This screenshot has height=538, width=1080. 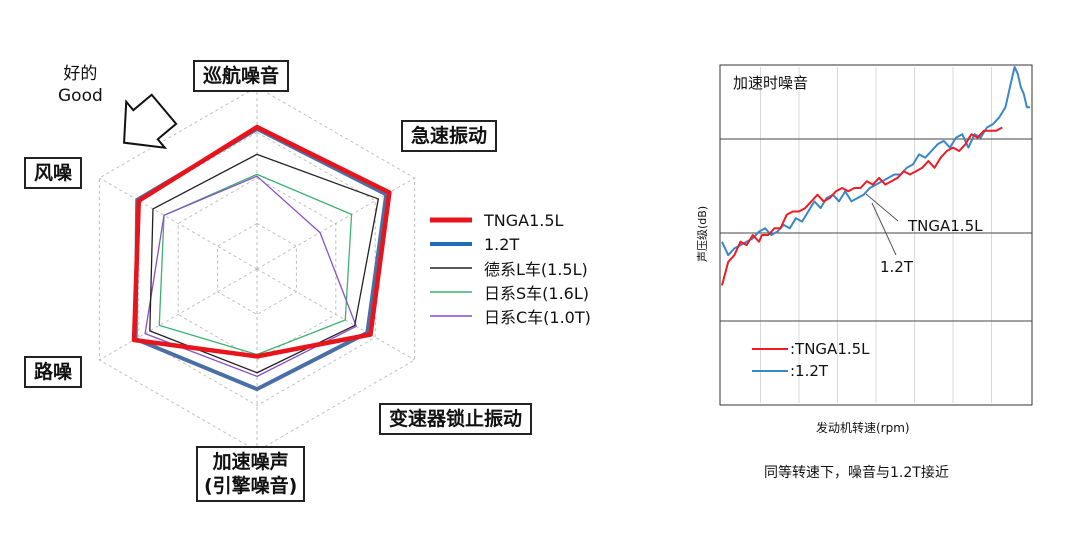 I want to click on good-label-en: Good, so click(x=80, y=96).